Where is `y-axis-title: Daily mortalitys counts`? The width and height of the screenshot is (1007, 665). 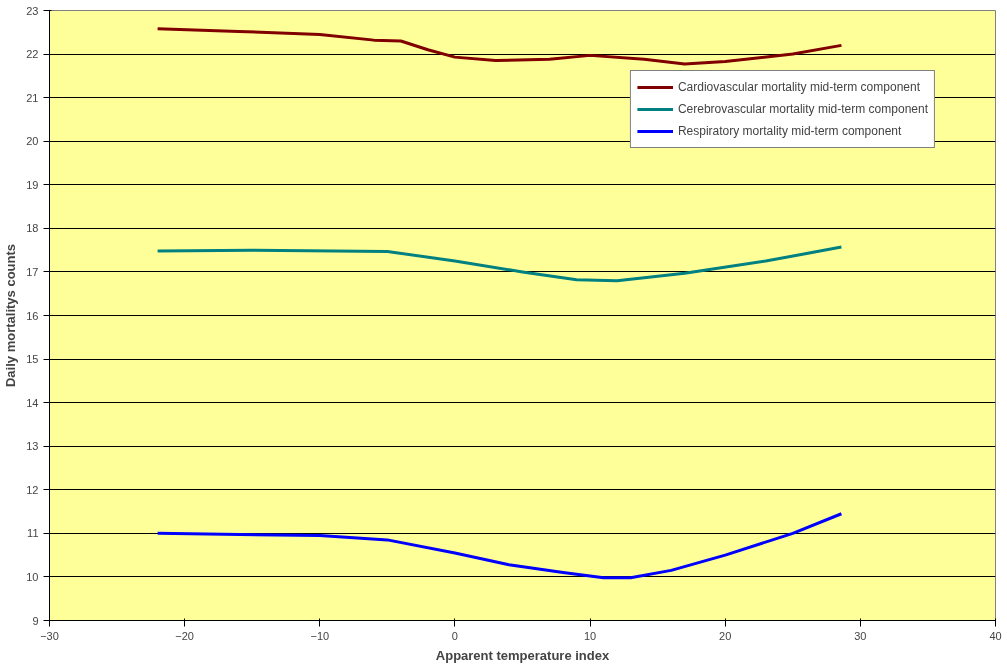 y-axis-title: Daily mortalitys counts is located at coordinates (11, 315).